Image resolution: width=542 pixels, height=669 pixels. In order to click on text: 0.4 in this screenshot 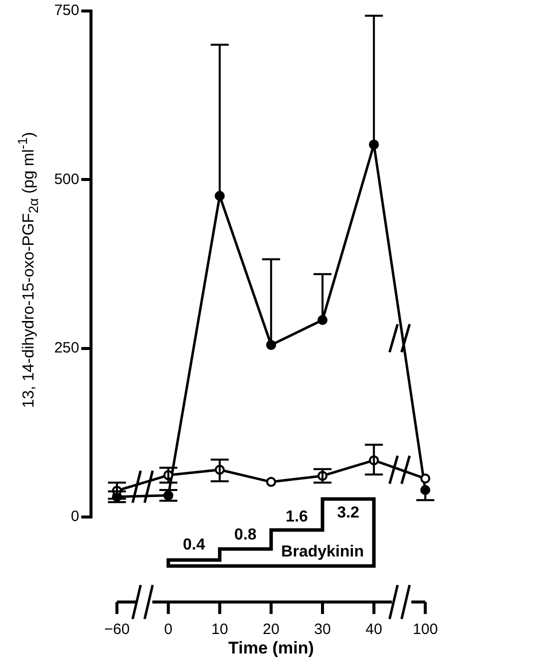, I will do `click(194, 545)`.